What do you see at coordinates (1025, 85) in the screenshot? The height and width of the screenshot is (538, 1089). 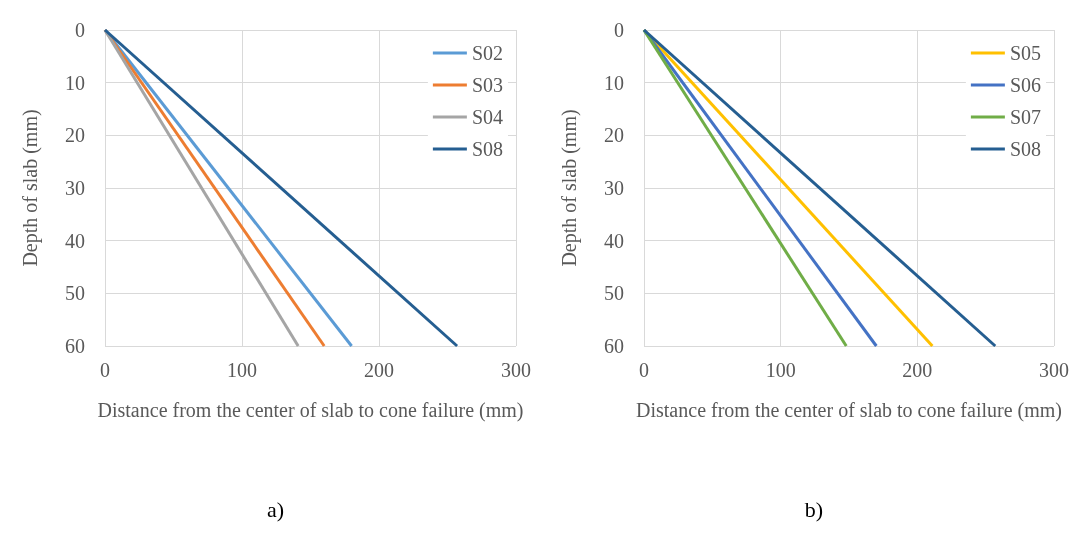 I see `legend-label: S06` at bounding box center [1025, 85].